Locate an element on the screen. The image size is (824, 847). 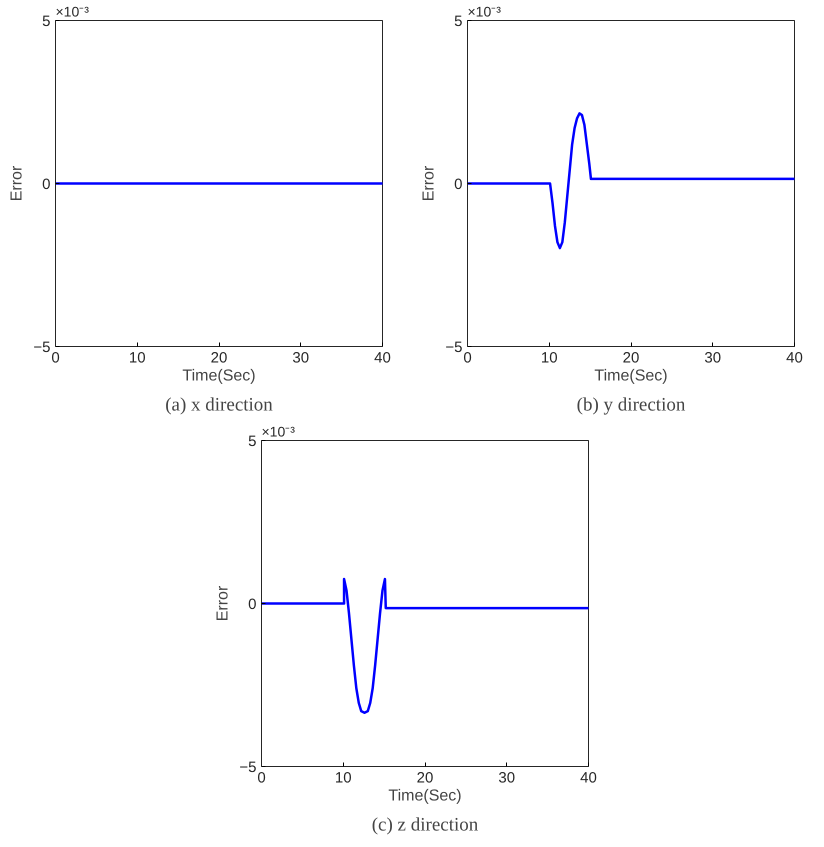
text: (a) x direction is located at coordinates (219, 405).